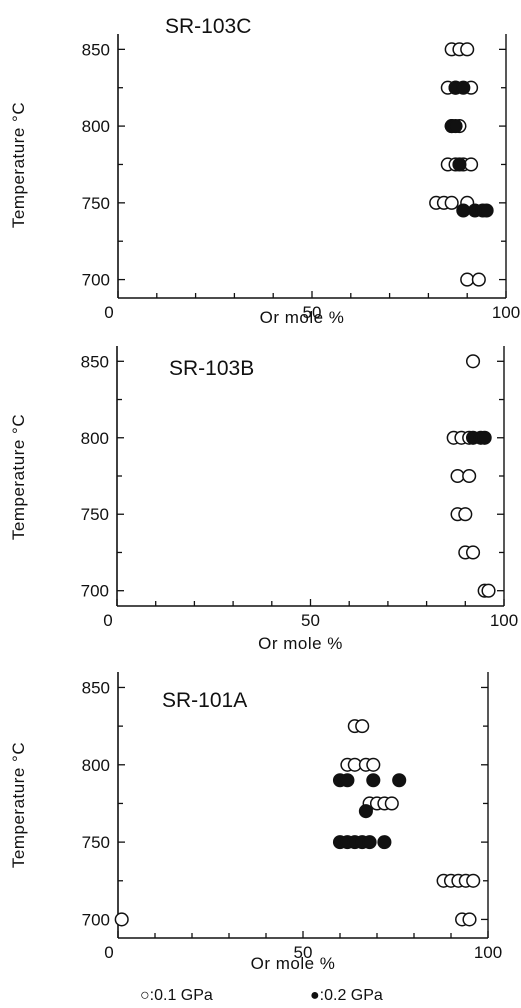  Describe the element at coordinates (208, 26) in the screenshot. I see `panel-title: SR-103C` at that location.